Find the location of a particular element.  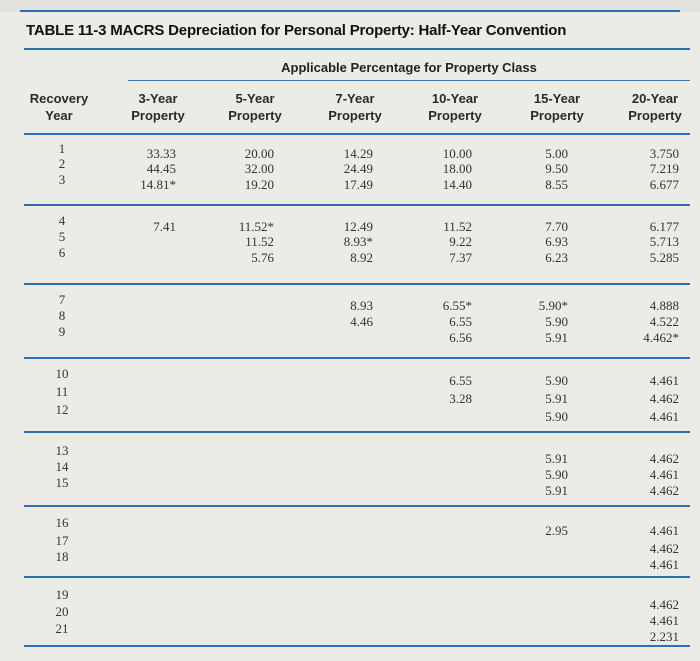

recovery-year-cell: 5 is located at coordinates (62, 236).